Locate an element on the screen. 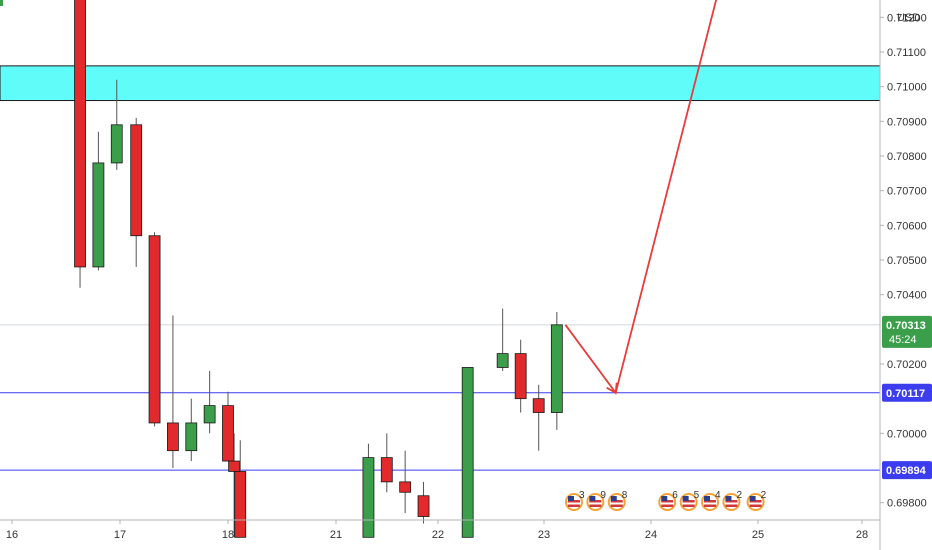 The image size is (932, 550). price-tick-label: 0.70400 is located at coordinates (907, 296).